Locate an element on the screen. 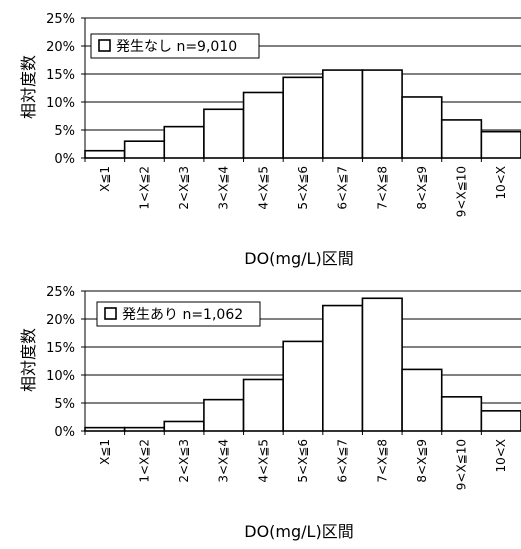  legend-label: 発生あり n=1,062 is located at coordinates (182, 315).